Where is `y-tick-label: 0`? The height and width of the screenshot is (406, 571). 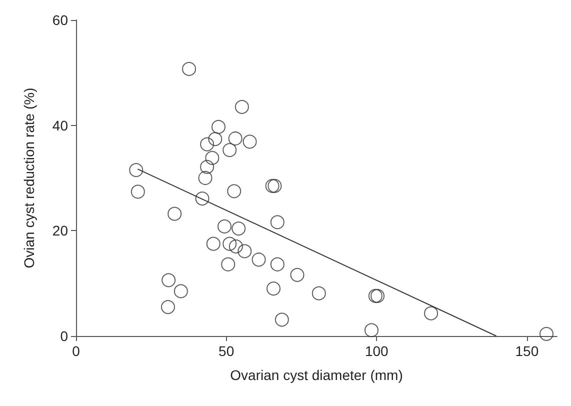
y-tick-label: 0 is located at coordinates (64, 336).